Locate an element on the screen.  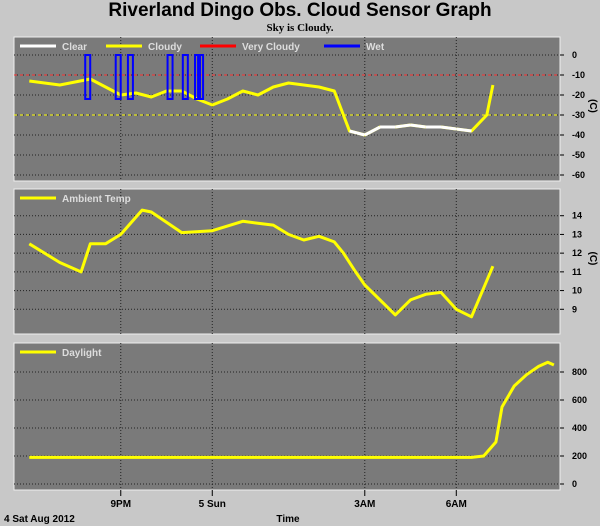
sky-status: Sky is Cloudy. is located at coordinates (300, 28).